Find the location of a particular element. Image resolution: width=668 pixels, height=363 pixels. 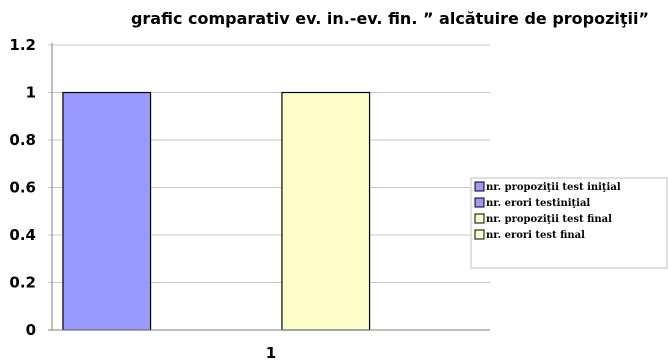

x-axis-ticks: 1 is located at coordinates (271, 353).